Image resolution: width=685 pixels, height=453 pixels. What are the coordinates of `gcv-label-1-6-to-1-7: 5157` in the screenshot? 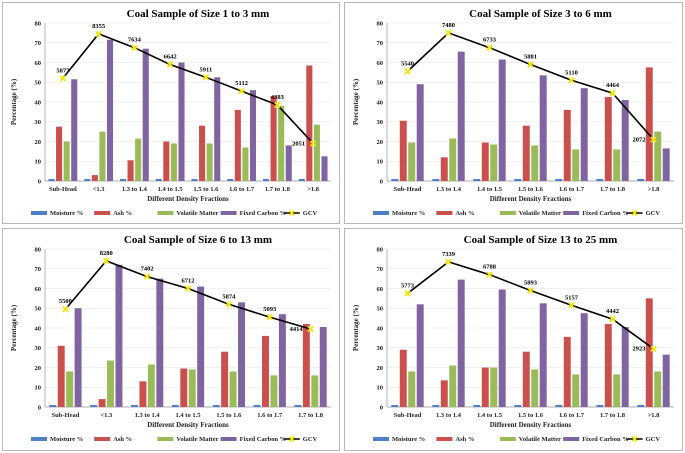 It's located at (572, 297).